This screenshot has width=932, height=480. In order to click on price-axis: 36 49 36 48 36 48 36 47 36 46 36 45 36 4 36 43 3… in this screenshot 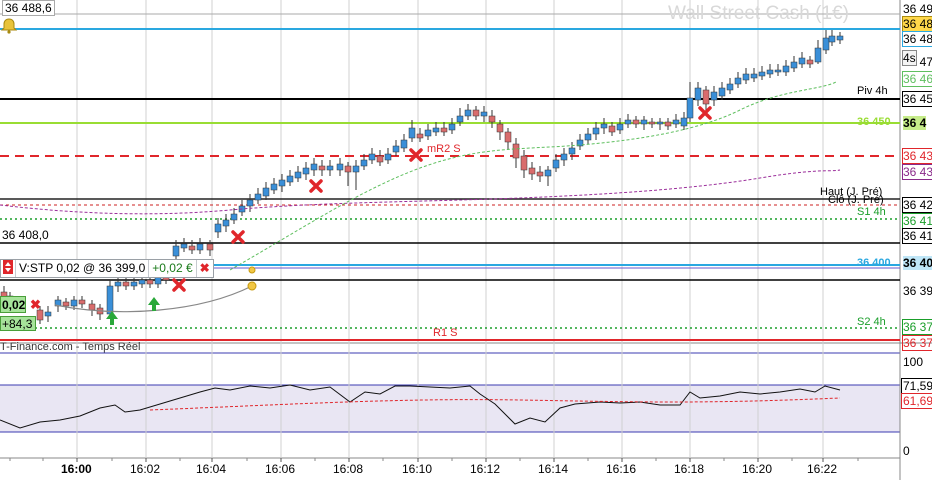, I will do `click(916, 175)`.